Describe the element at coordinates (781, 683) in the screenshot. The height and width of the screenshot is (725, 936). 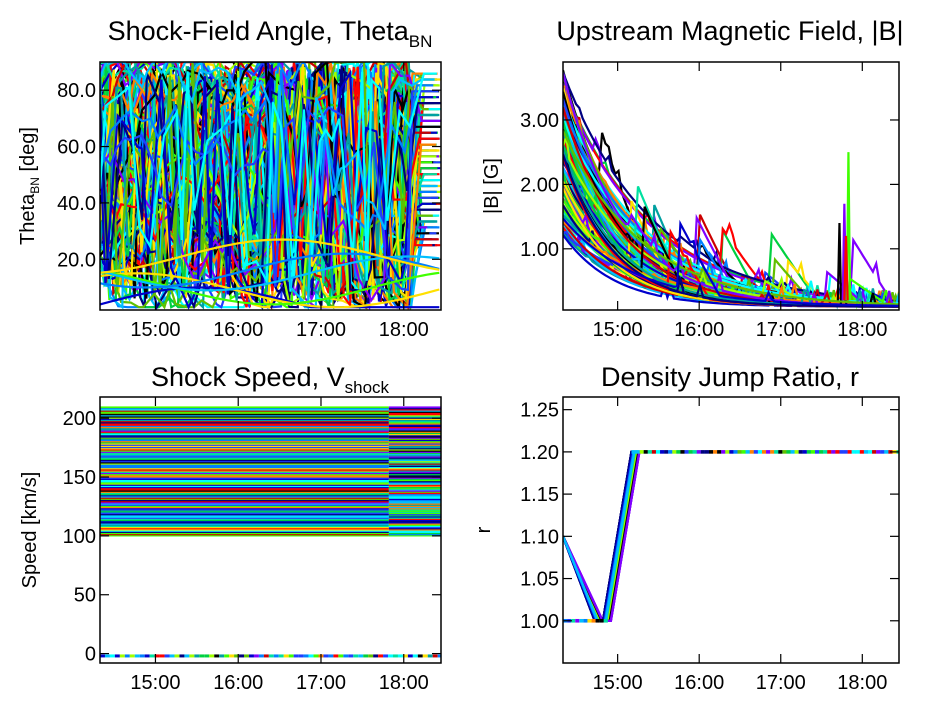
I see `density-xtick-label: 17:00` at that location.